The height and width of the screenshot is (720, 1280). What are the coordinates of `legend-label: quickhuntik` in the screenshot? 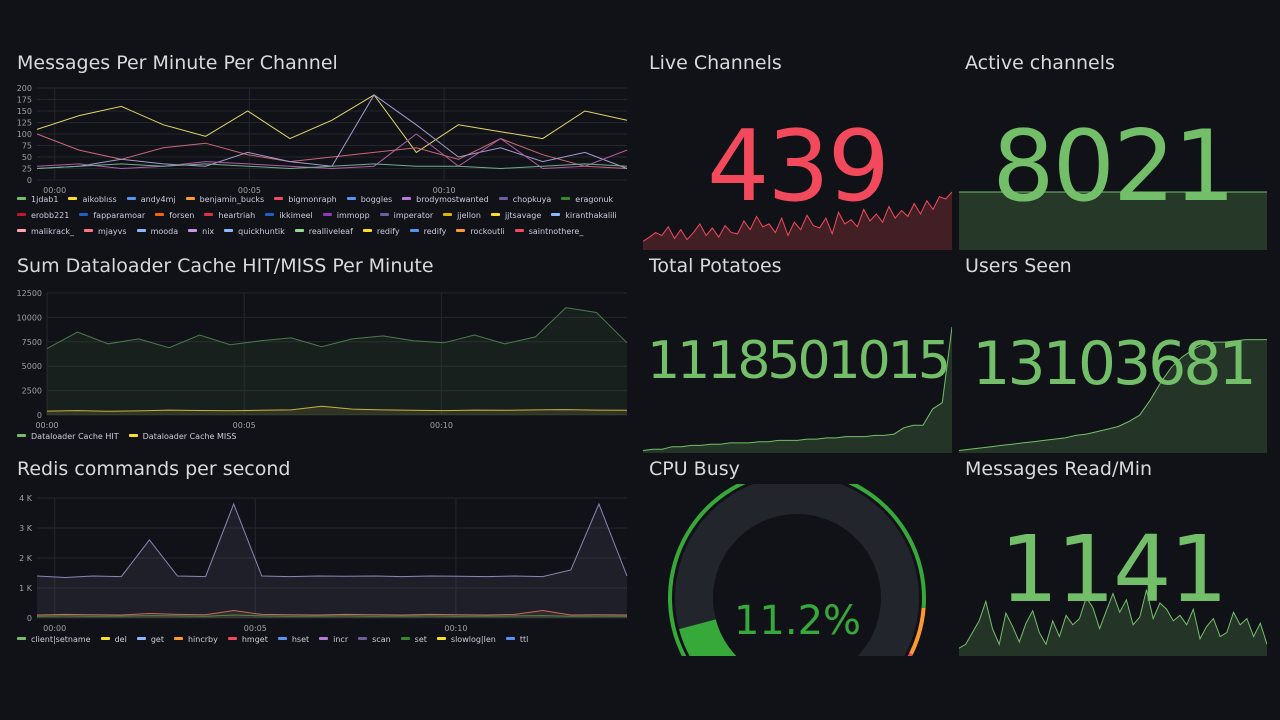 It's located at (261, 231).